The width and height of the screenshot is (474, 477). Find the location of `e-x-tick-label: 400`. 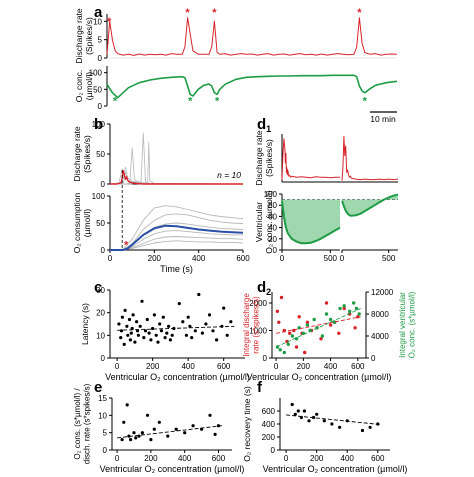

e-x-tick-label: 400 is located at coordinates (185, 458).